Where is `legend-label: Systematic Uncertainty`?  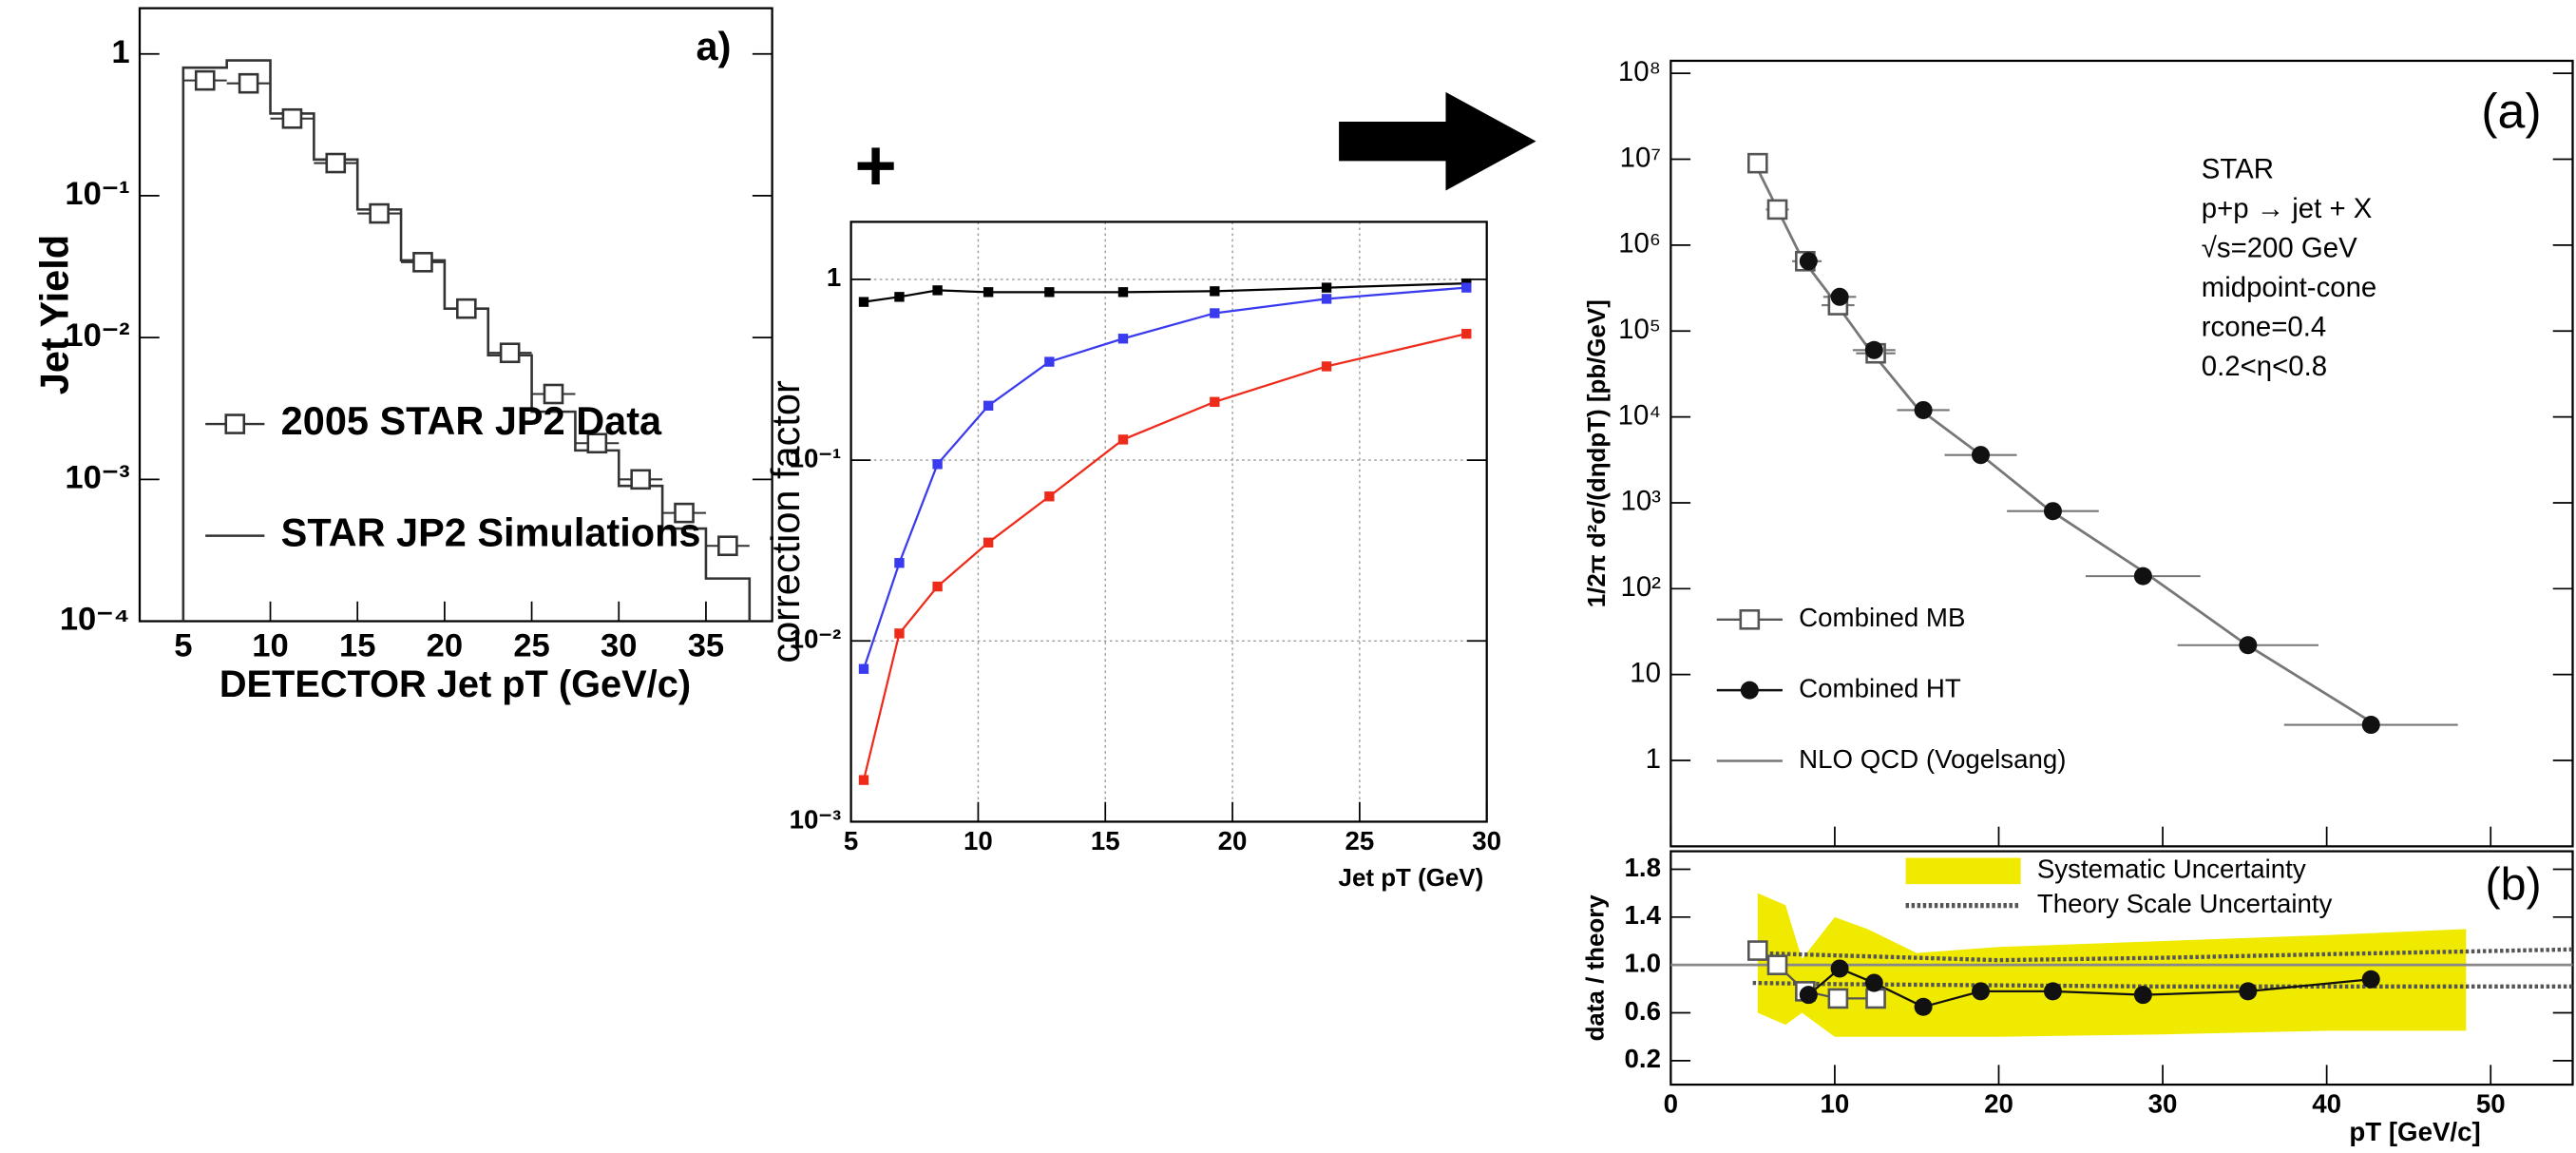 legend-label: Systematic Uncertainty is located at coordinates (2171, 869).